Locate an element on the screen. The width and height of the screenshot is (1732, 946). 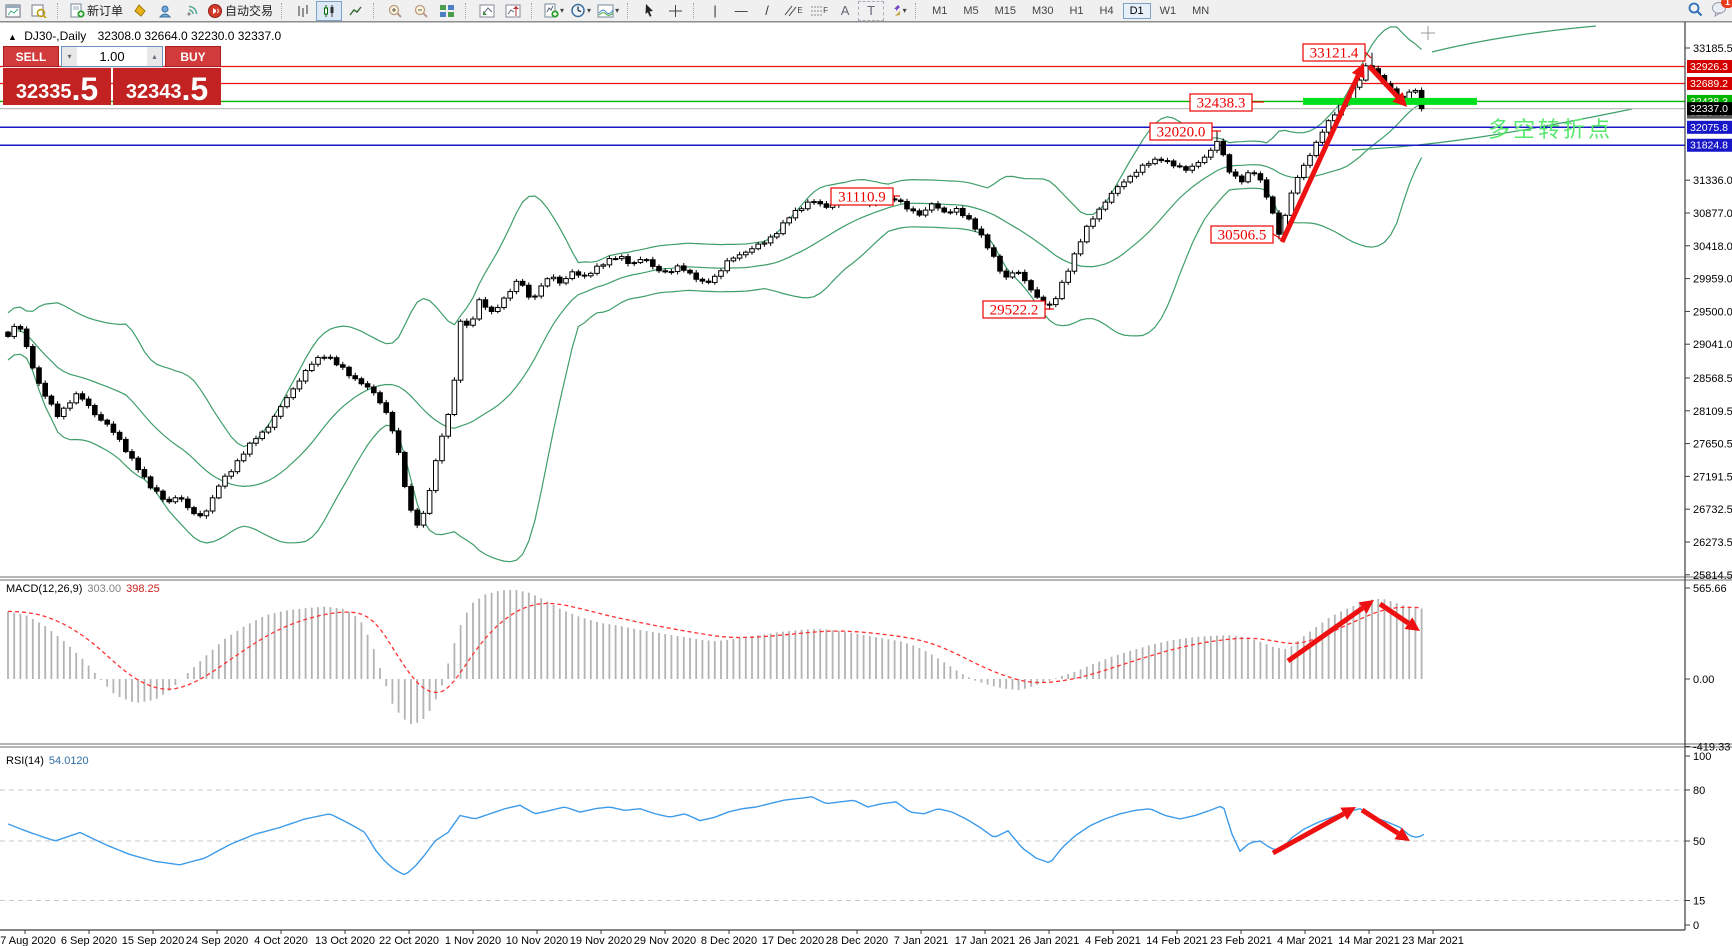
svg-text: 6 Sep 2020 is located at coordinates (89, 940).